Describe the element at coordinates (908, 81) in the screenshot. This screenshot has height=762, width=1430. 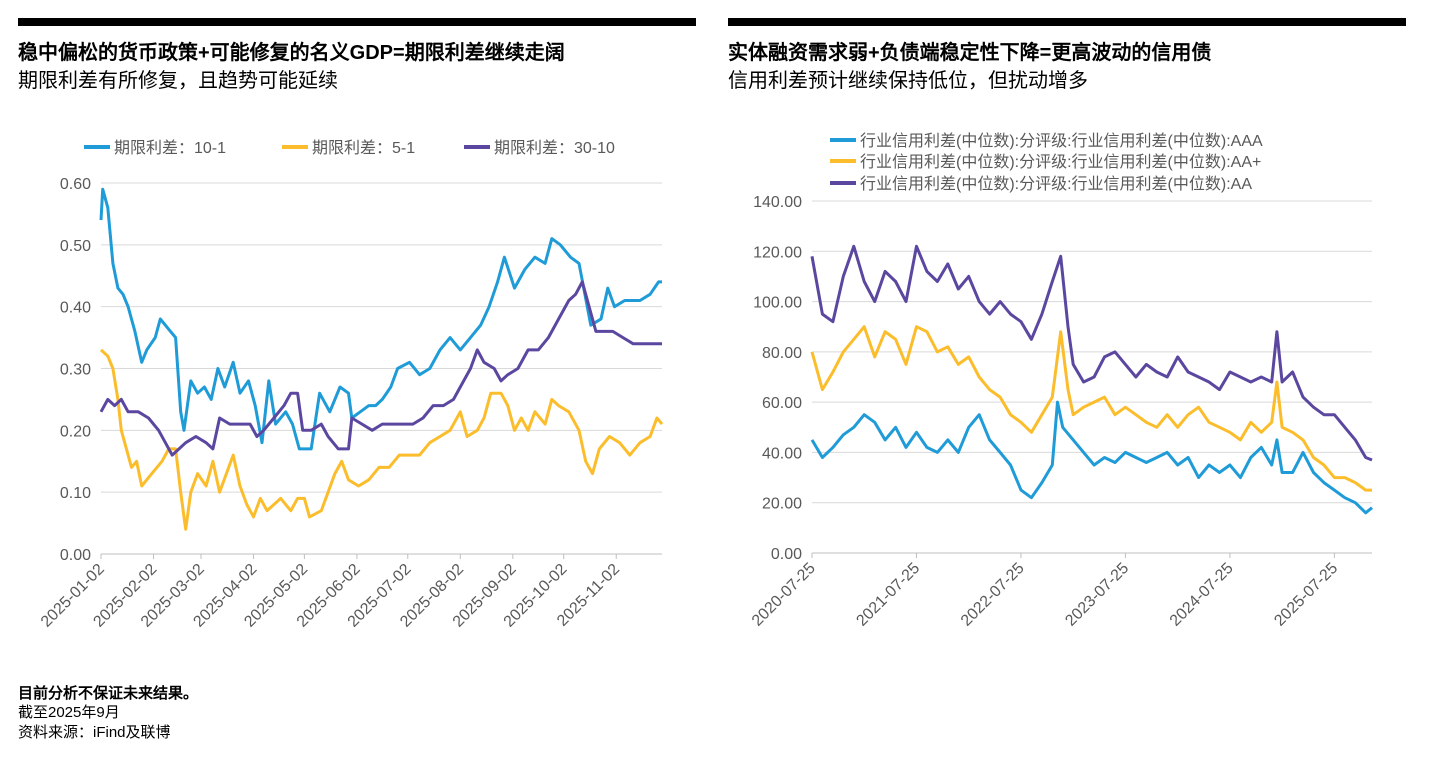
I see `right-chart-subtitle: 信用利差预计继续保持低位，但扰动增多` at that location.